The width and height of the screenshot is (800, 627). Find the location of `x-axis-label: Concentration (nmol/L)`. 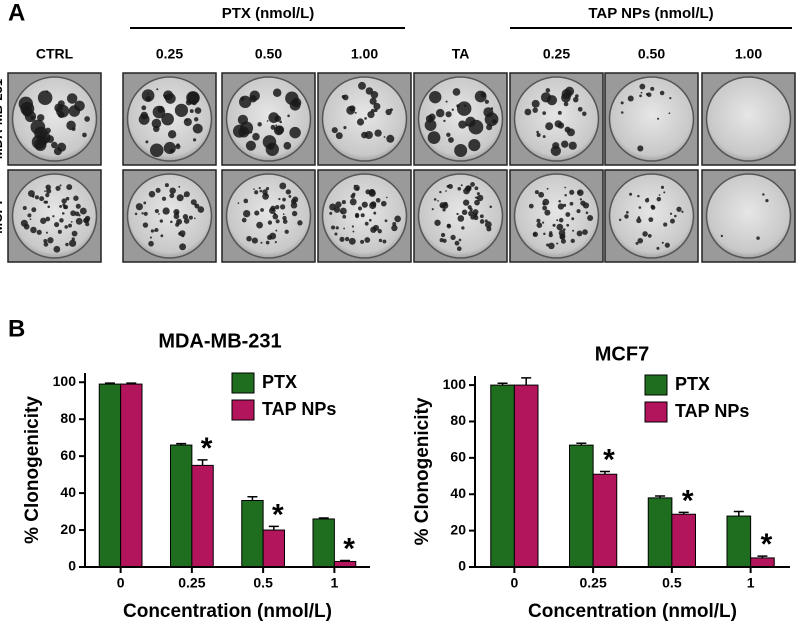

x-axis-label: Concentration (nmol/L) is located at coordinates (632, 611).